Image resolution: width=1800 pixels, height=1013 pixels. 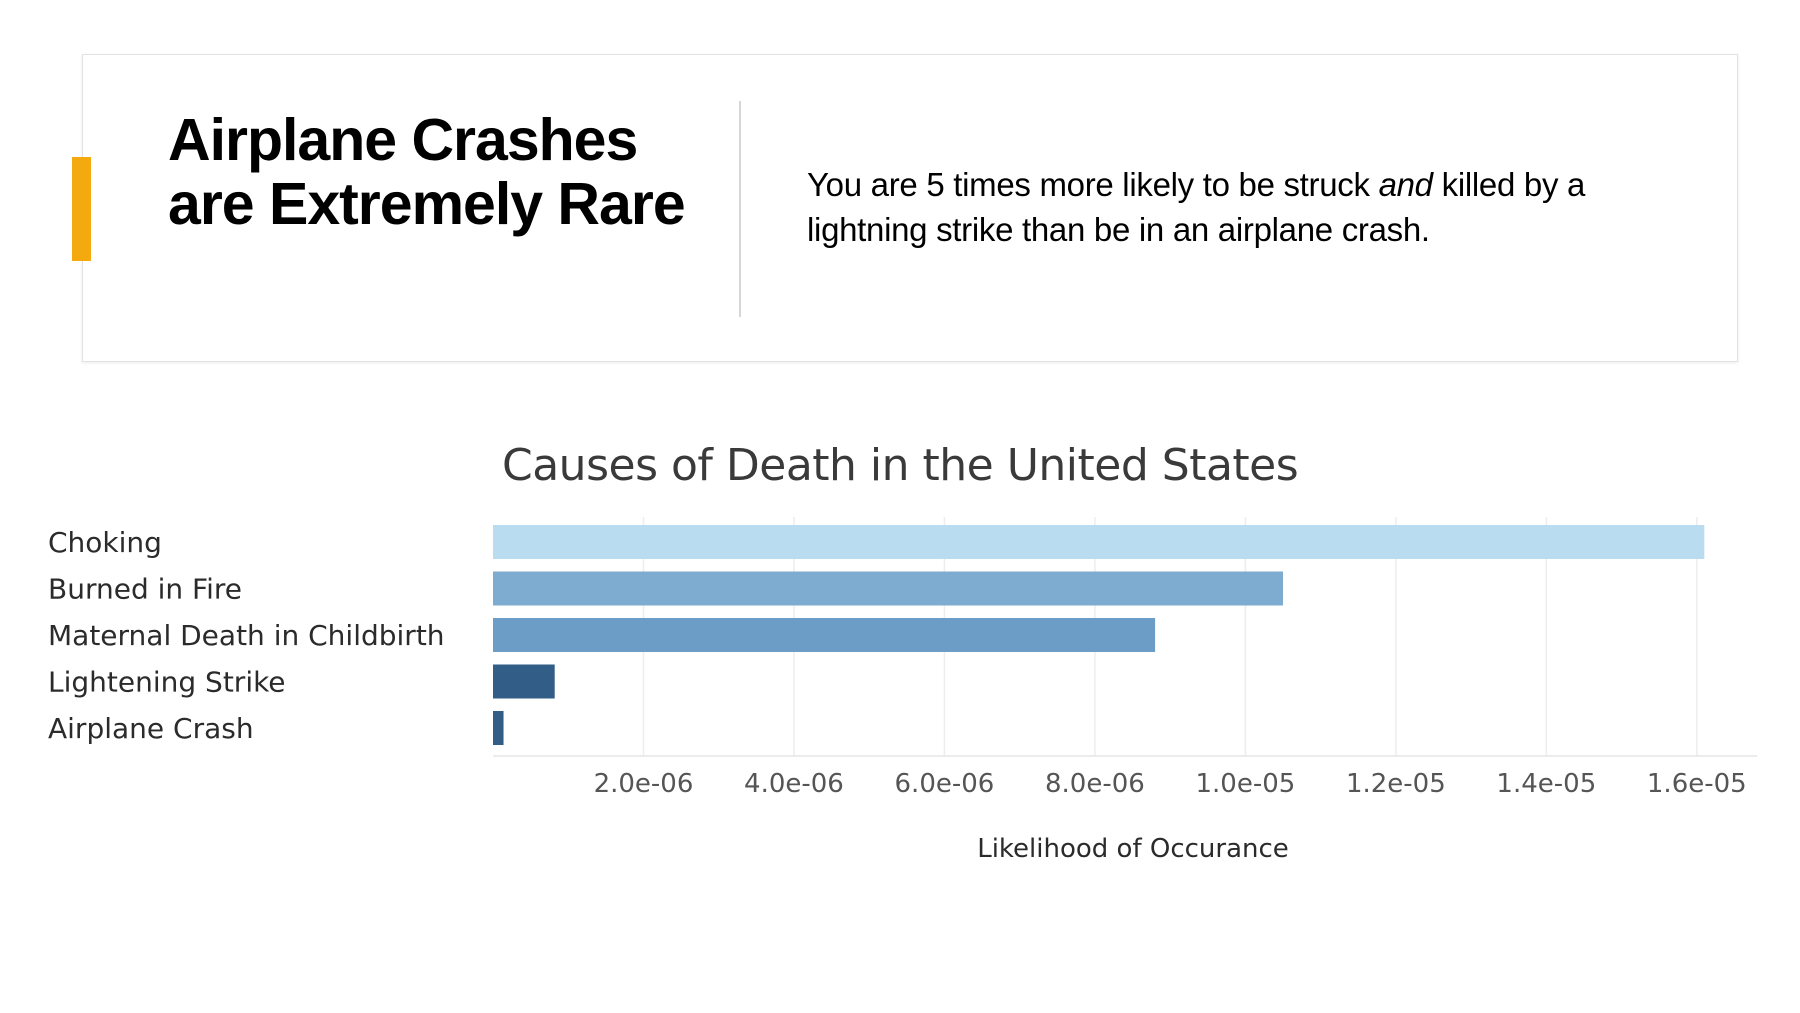 I want to click on category-label: Maternal Death in Childbirth, so click(x=246, y=635).